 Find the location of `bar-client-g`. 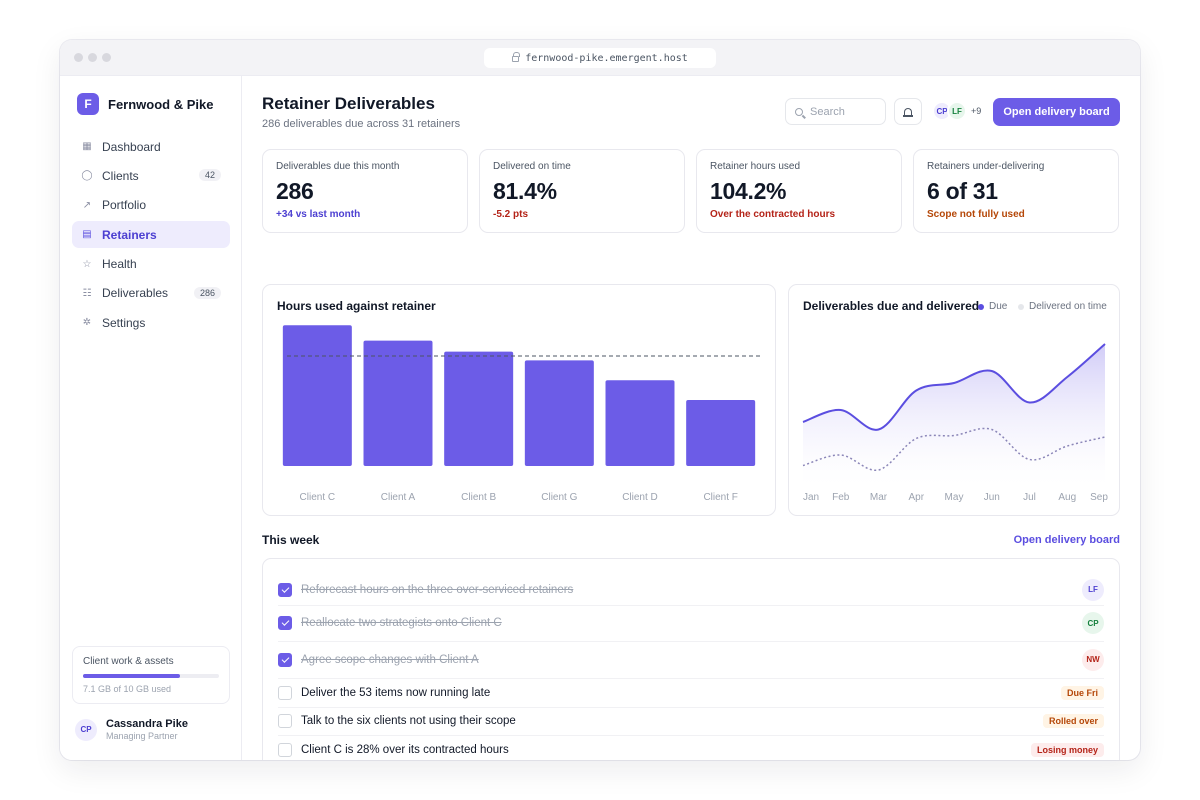

bar-client-g is located at coordinates (559, 413).